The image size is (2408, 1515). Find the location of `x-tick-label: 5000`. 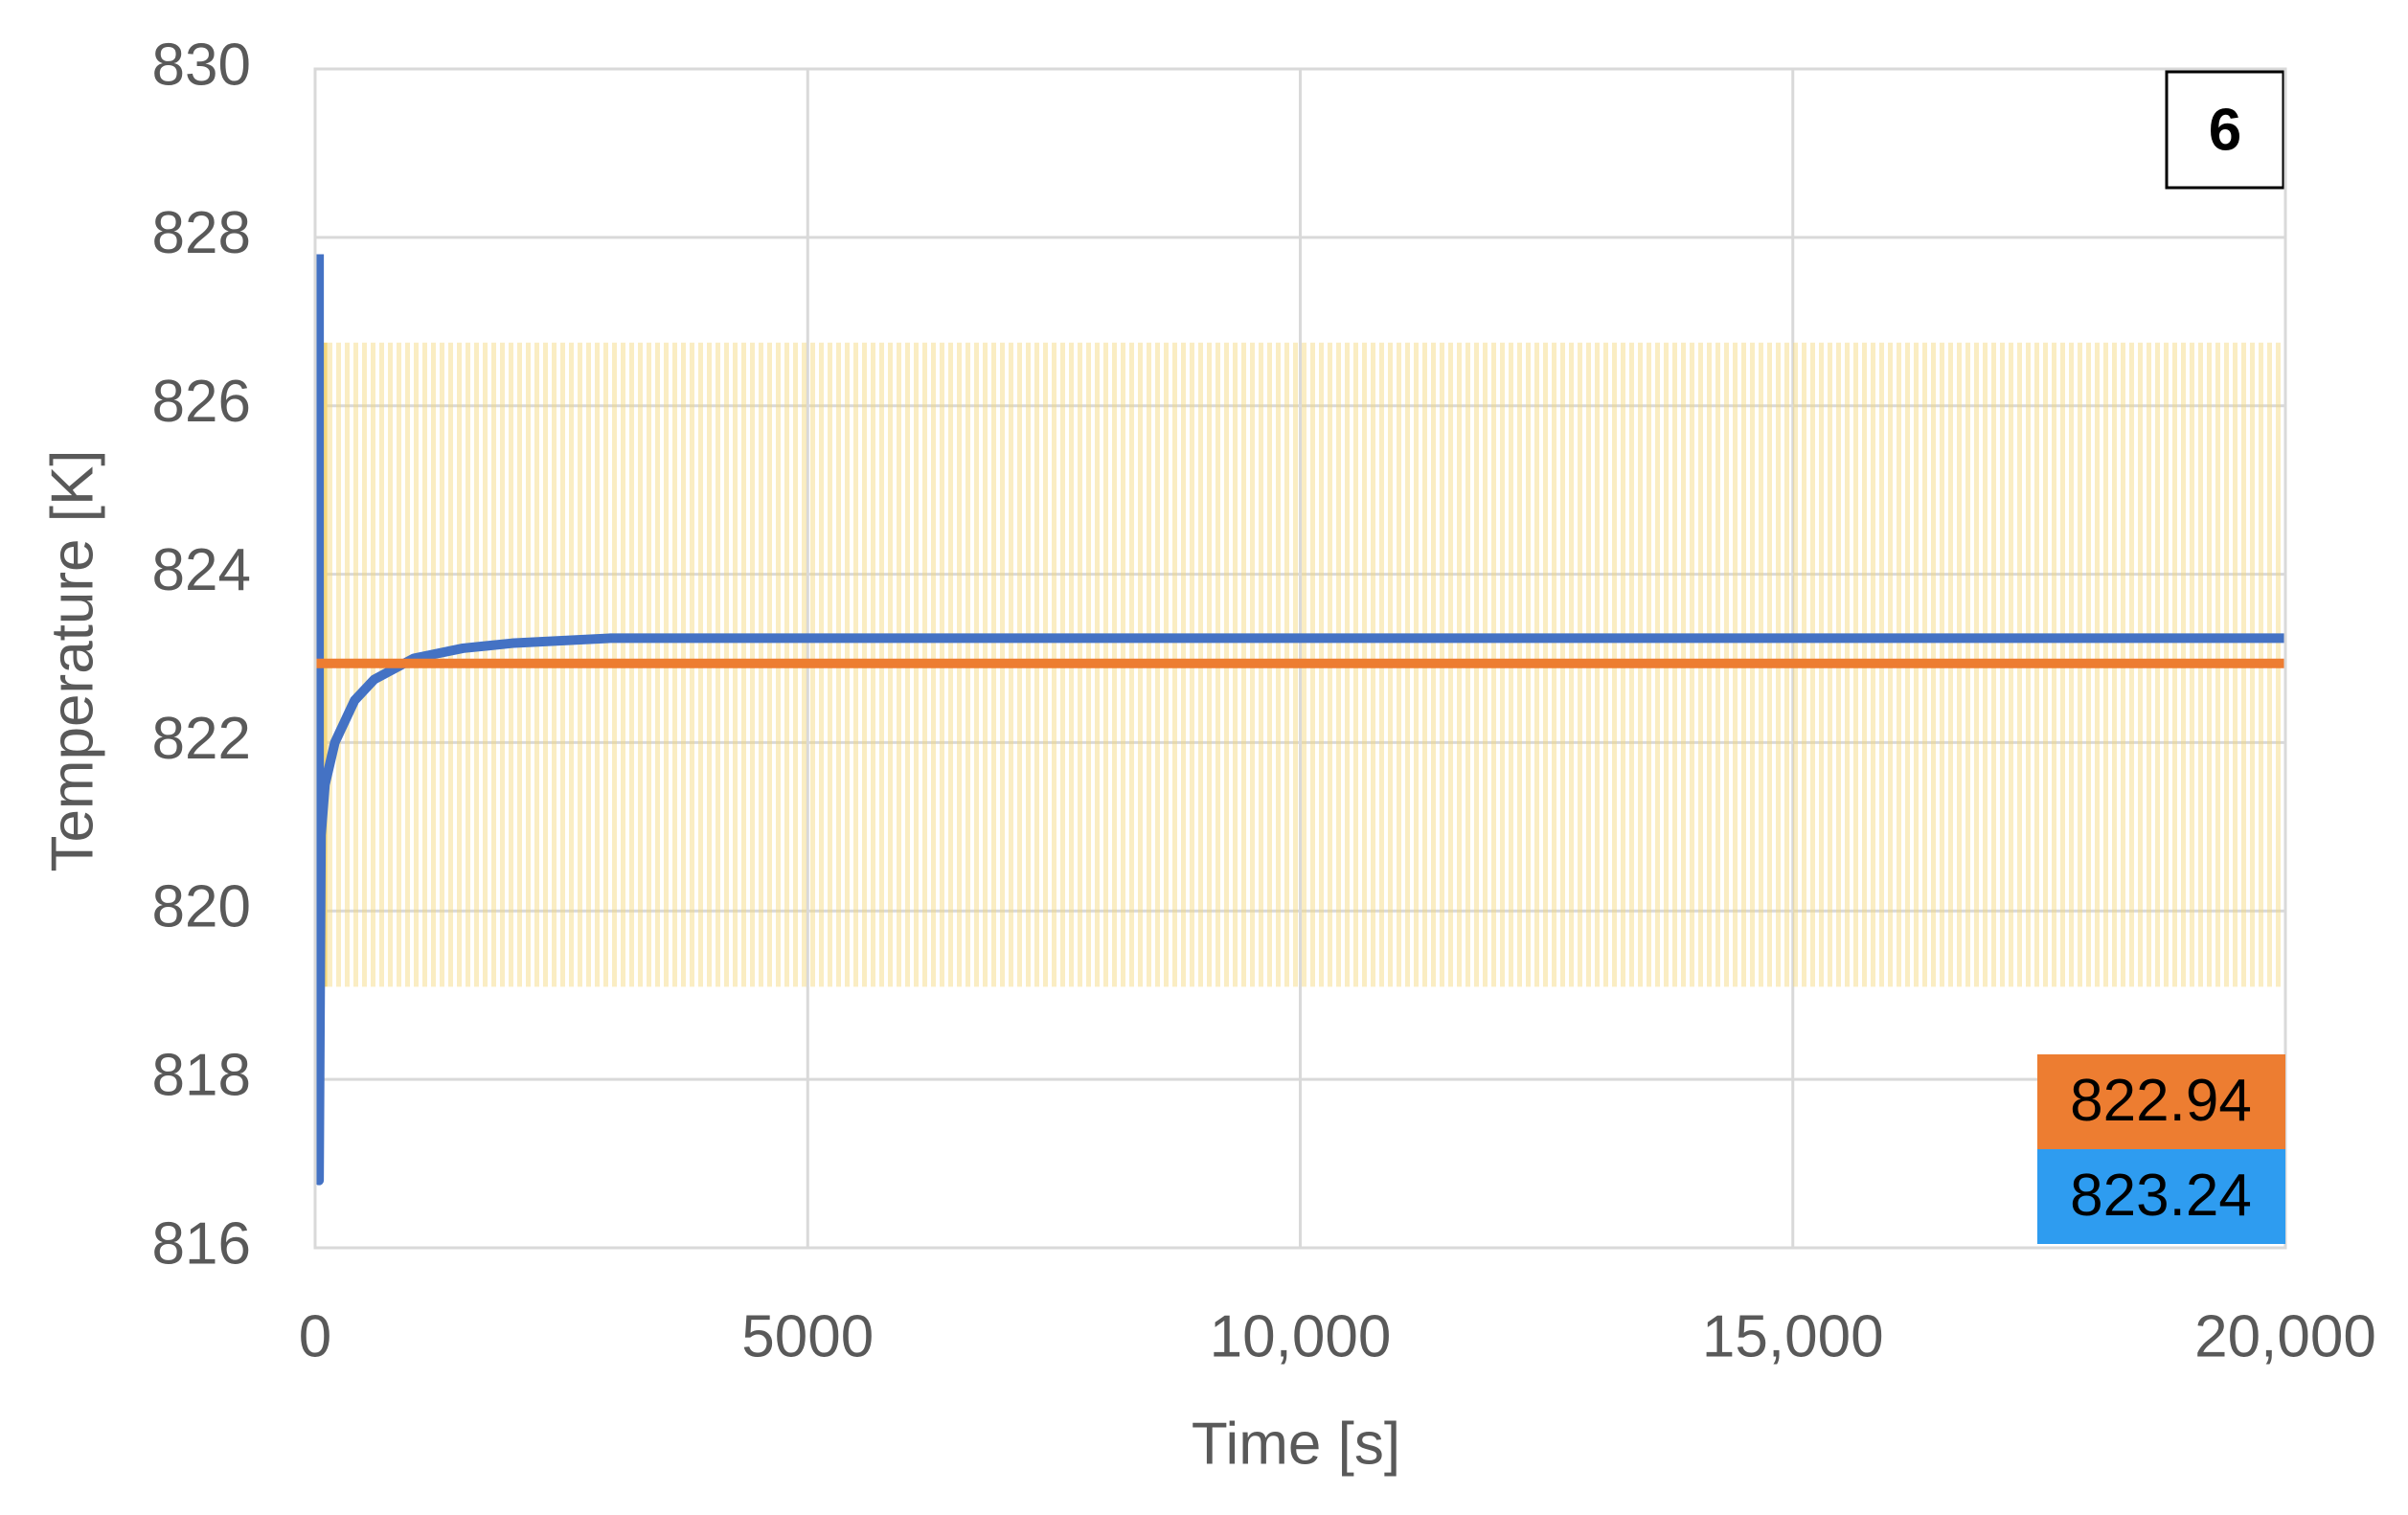

x-tick-label: 5000 is located at coordinates (807, 1336).